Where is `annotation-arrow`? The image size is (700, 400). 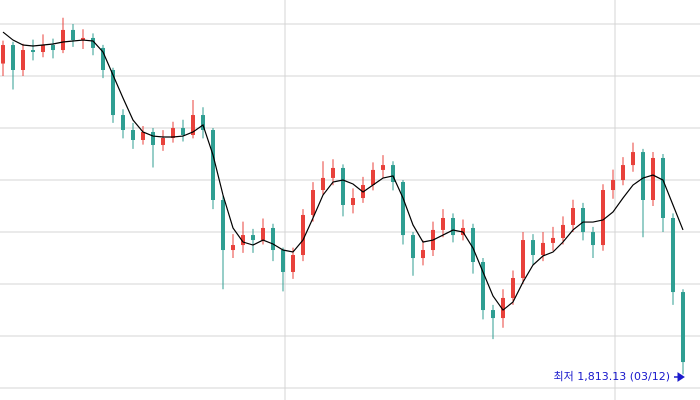
annotation-arrow is located at coordinates (679, 377).